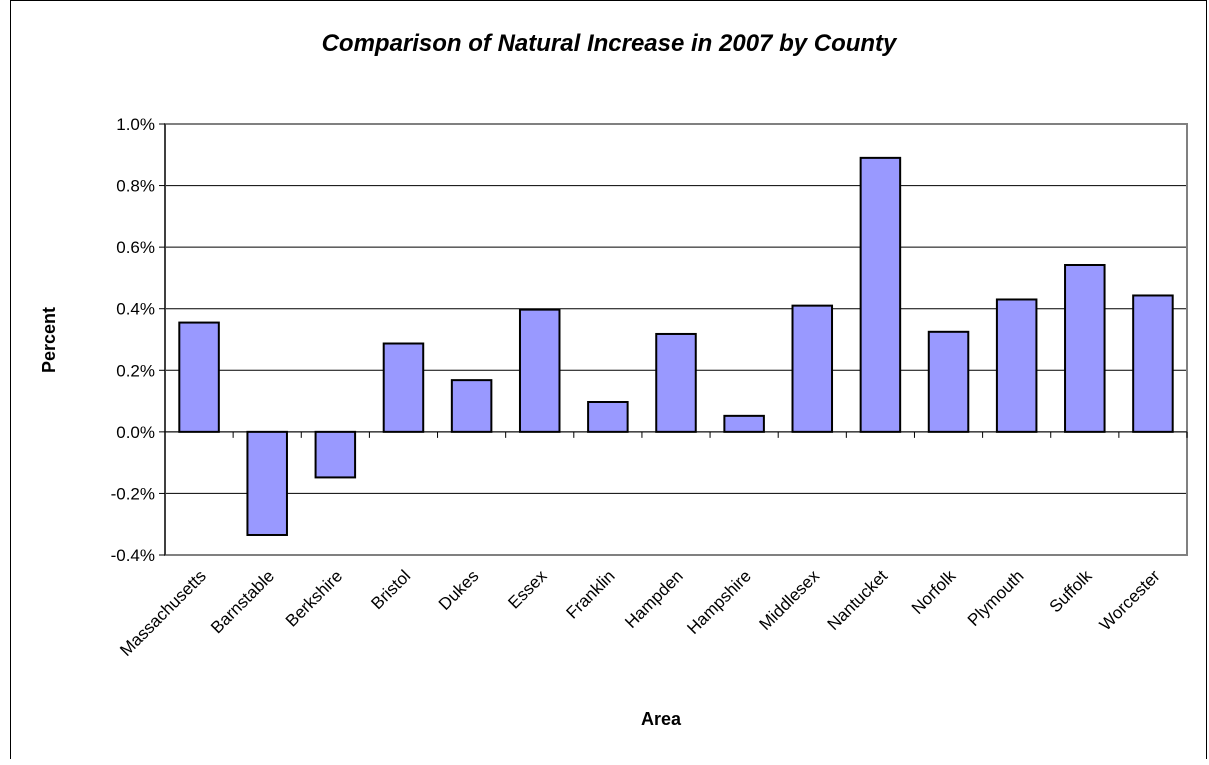 Image resolution: width=1209 pixels, height=765 pixels. What do you see at coordinates (790, 600) in the screenshot?
I see `x-tick-label: Middlesex` at bounding box center [790, 600].